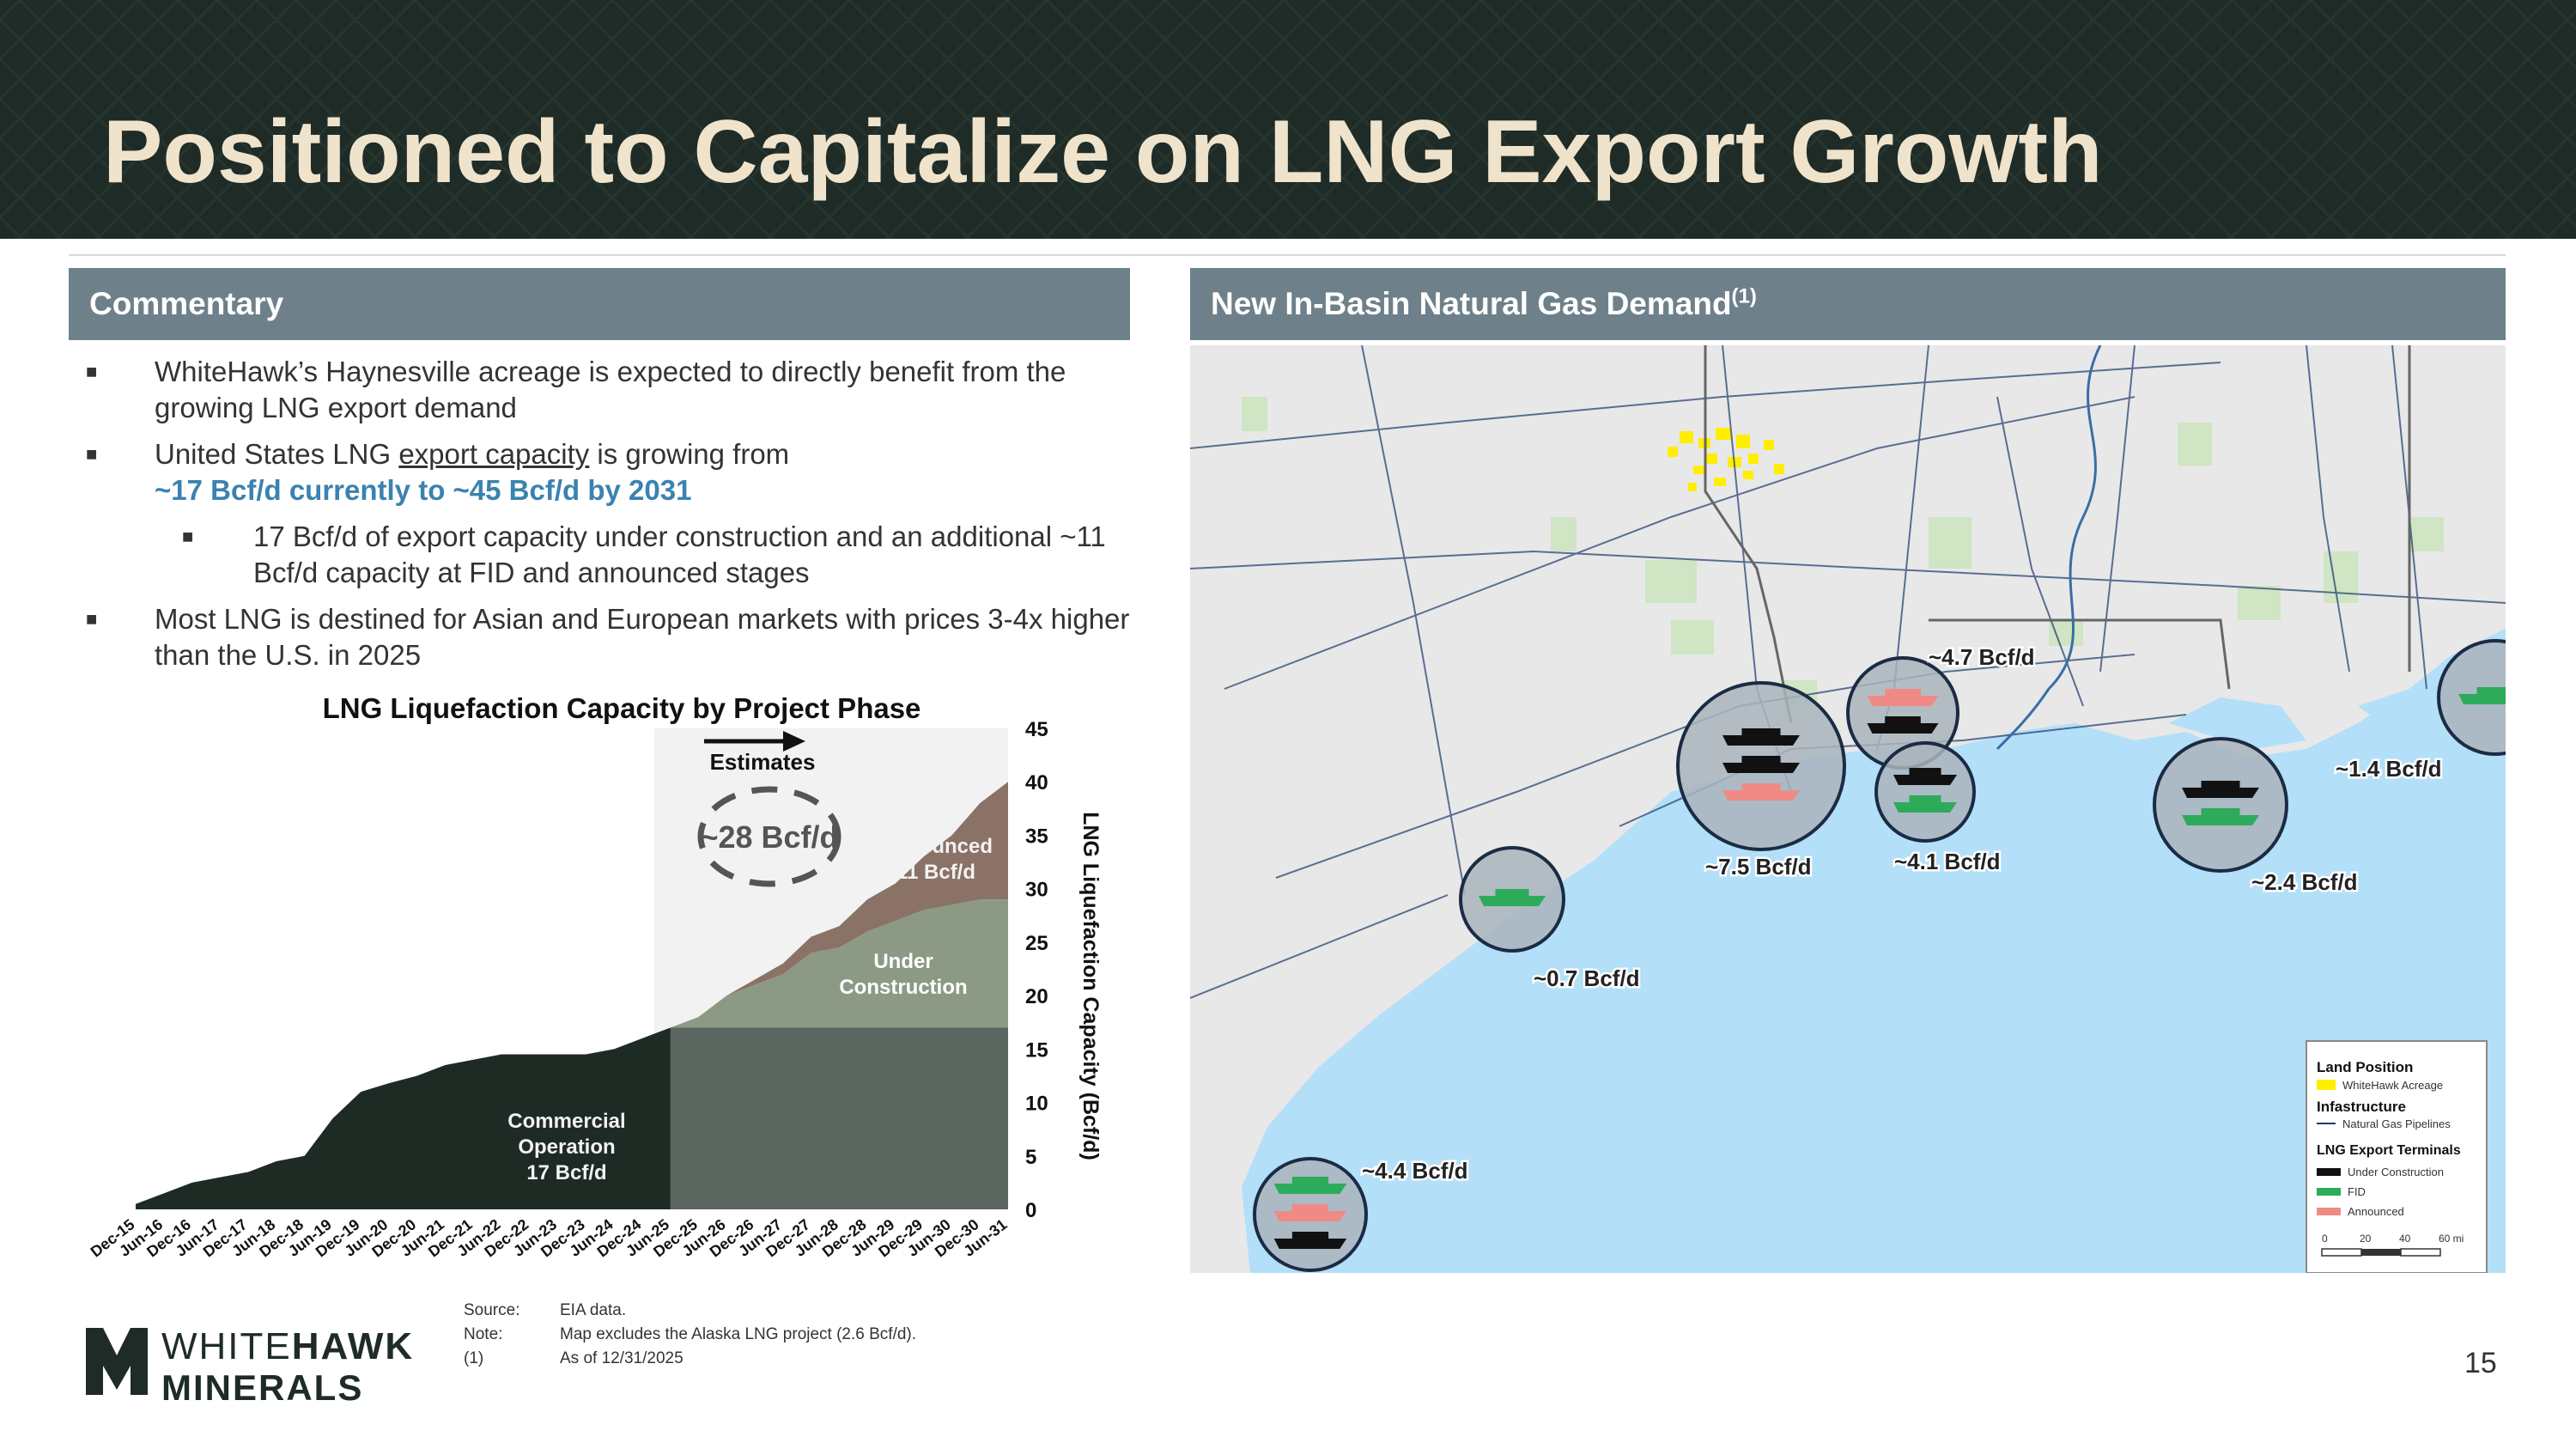 This screenshot has height=1449, width=2576. I want to click on legend-announced: Announced, so click(2376, 1211).